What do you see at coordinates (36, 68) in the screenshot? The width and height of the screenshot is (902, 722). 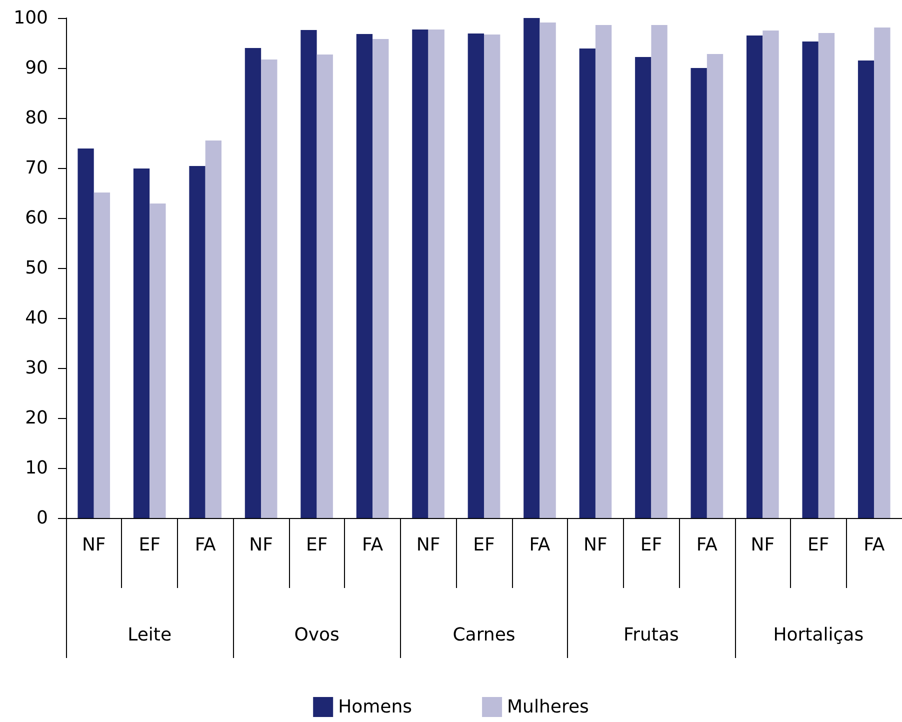 I see `y-tick-label: 90` at bounding box center [36, 68].